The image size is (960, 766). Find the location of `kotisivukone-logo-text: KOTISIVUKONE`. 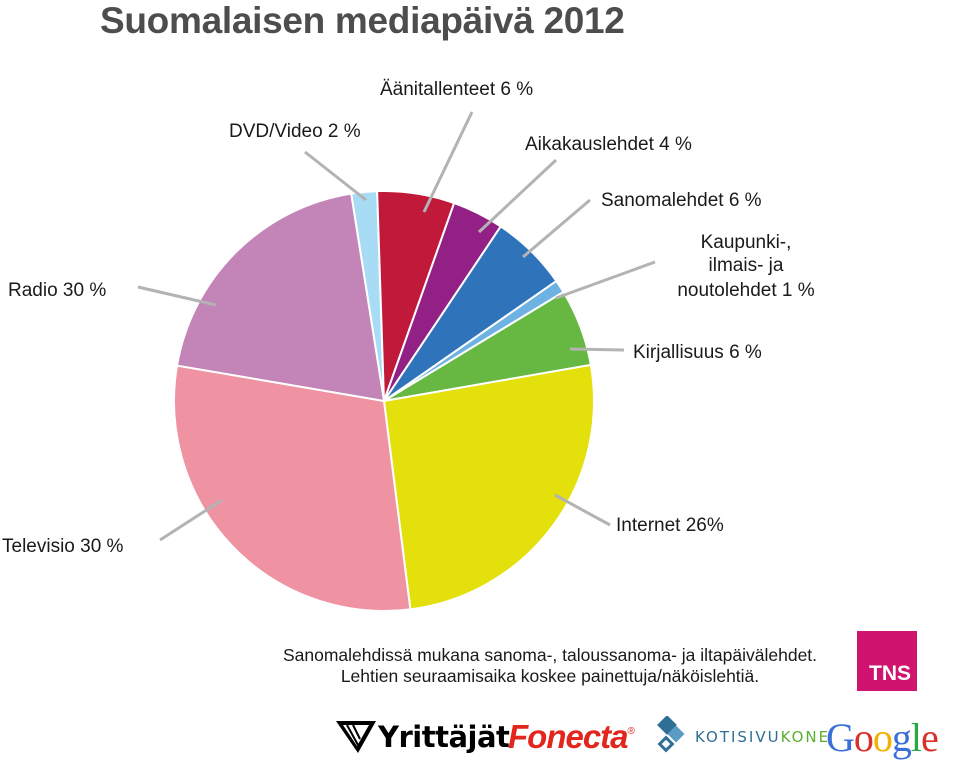

kotisivukone-logo-text: KOTISIVUKONE is located at coordinates (762, 737).